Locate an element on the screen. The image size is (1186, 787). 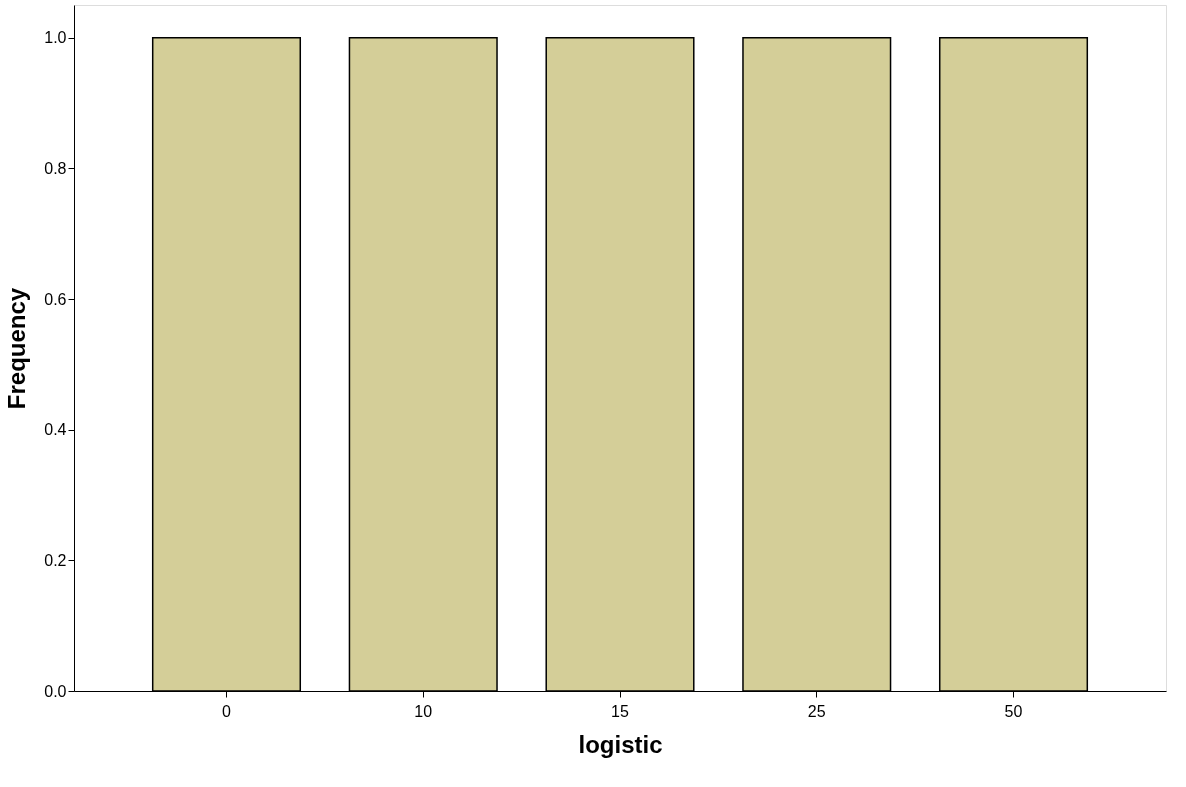
x-tick-label: 50 is located at coordinates (1013, 711).